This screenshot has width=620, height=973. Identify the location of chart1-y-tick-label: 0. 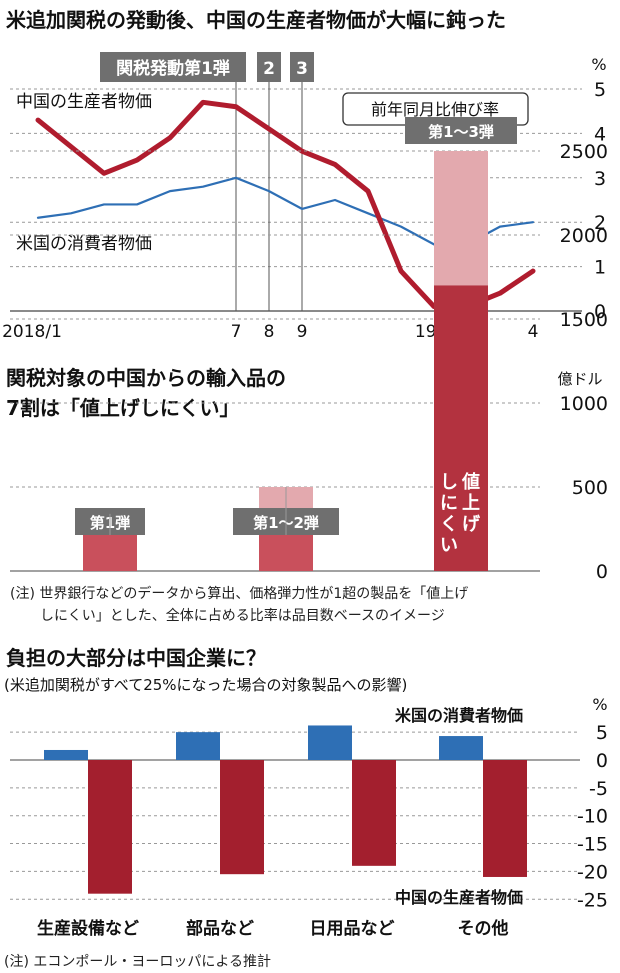
(600, 312).